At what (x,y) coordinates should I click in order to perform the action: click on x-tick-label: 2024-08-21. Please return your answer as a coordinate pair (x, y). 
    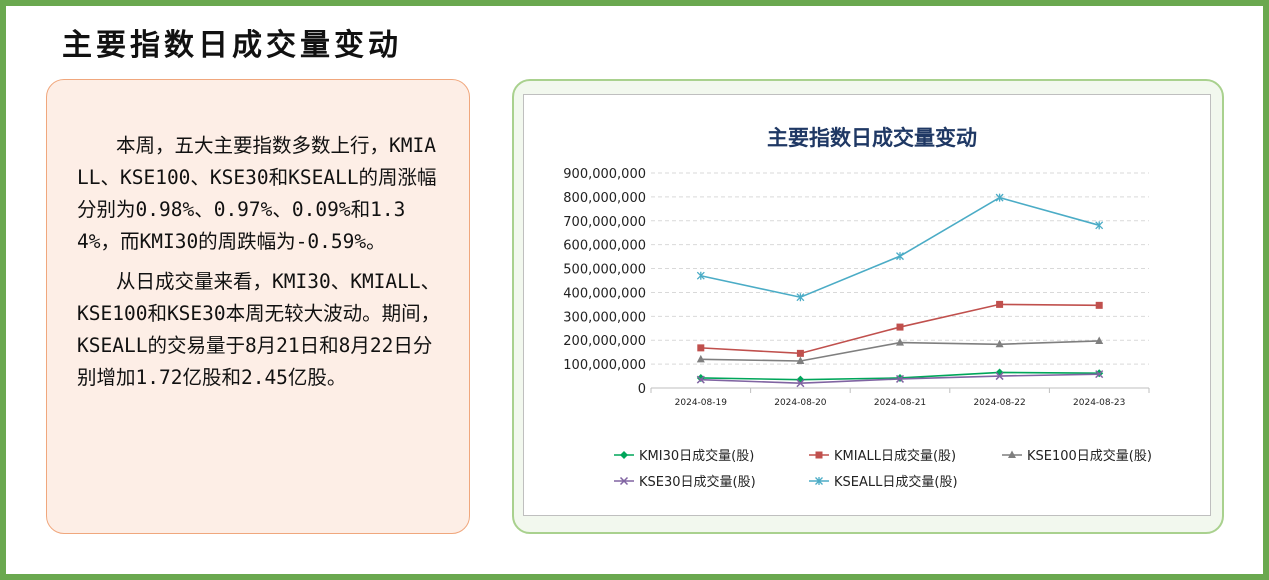
    Looking at the image, I should click on (900, 403).